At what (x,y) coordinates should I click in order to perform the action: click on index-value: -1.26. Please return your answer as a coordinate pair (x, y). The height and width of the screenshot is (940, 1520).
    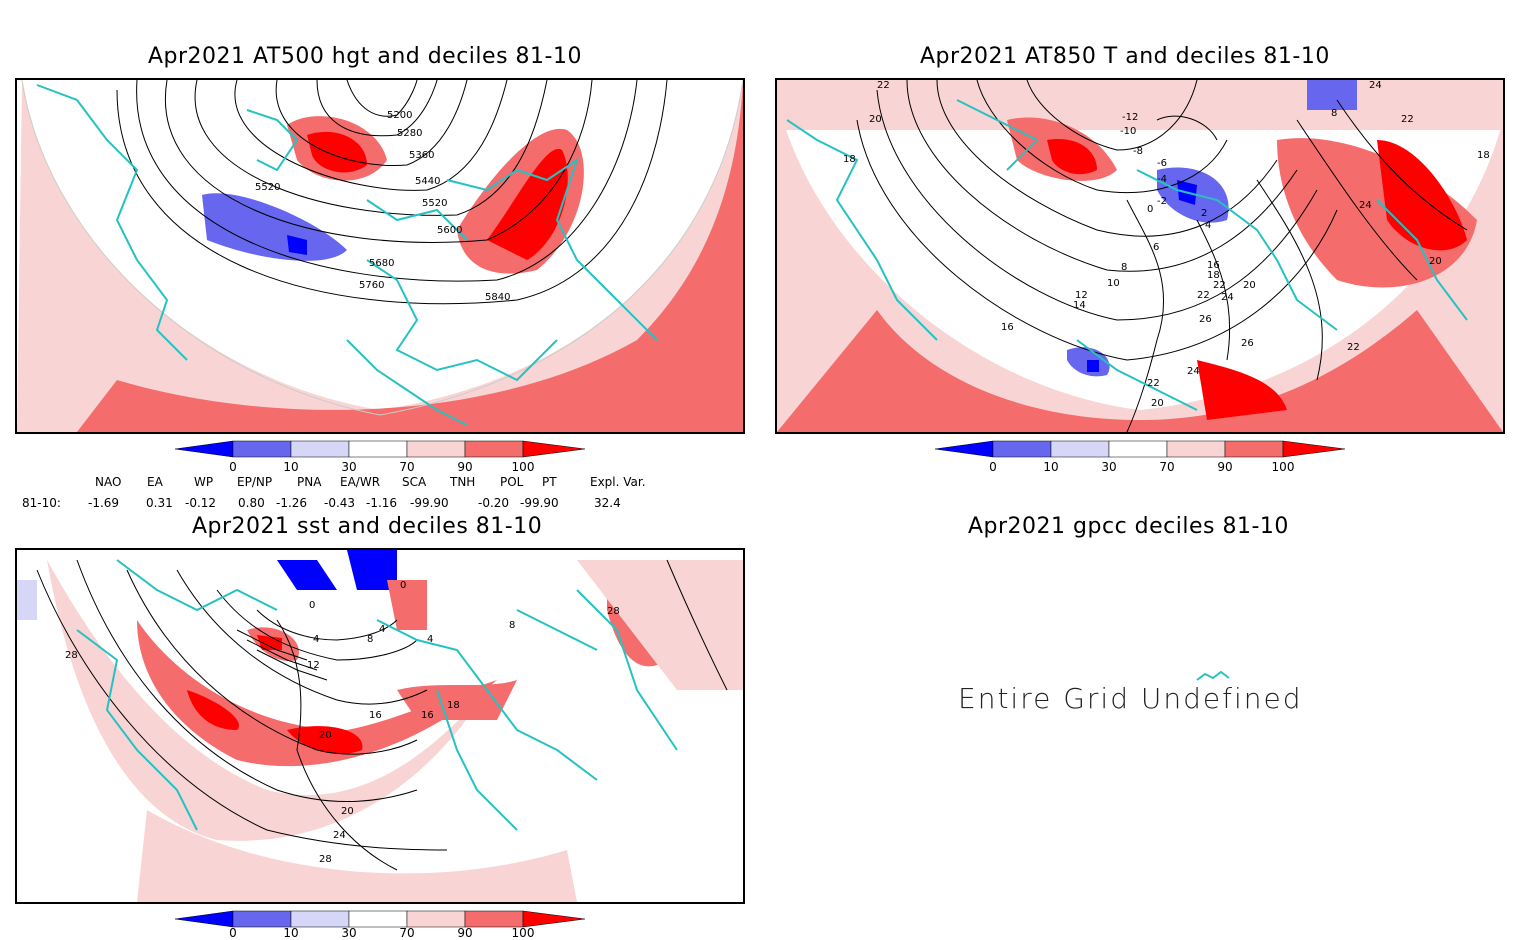
    Looking at the image, I should click on (292, 503).